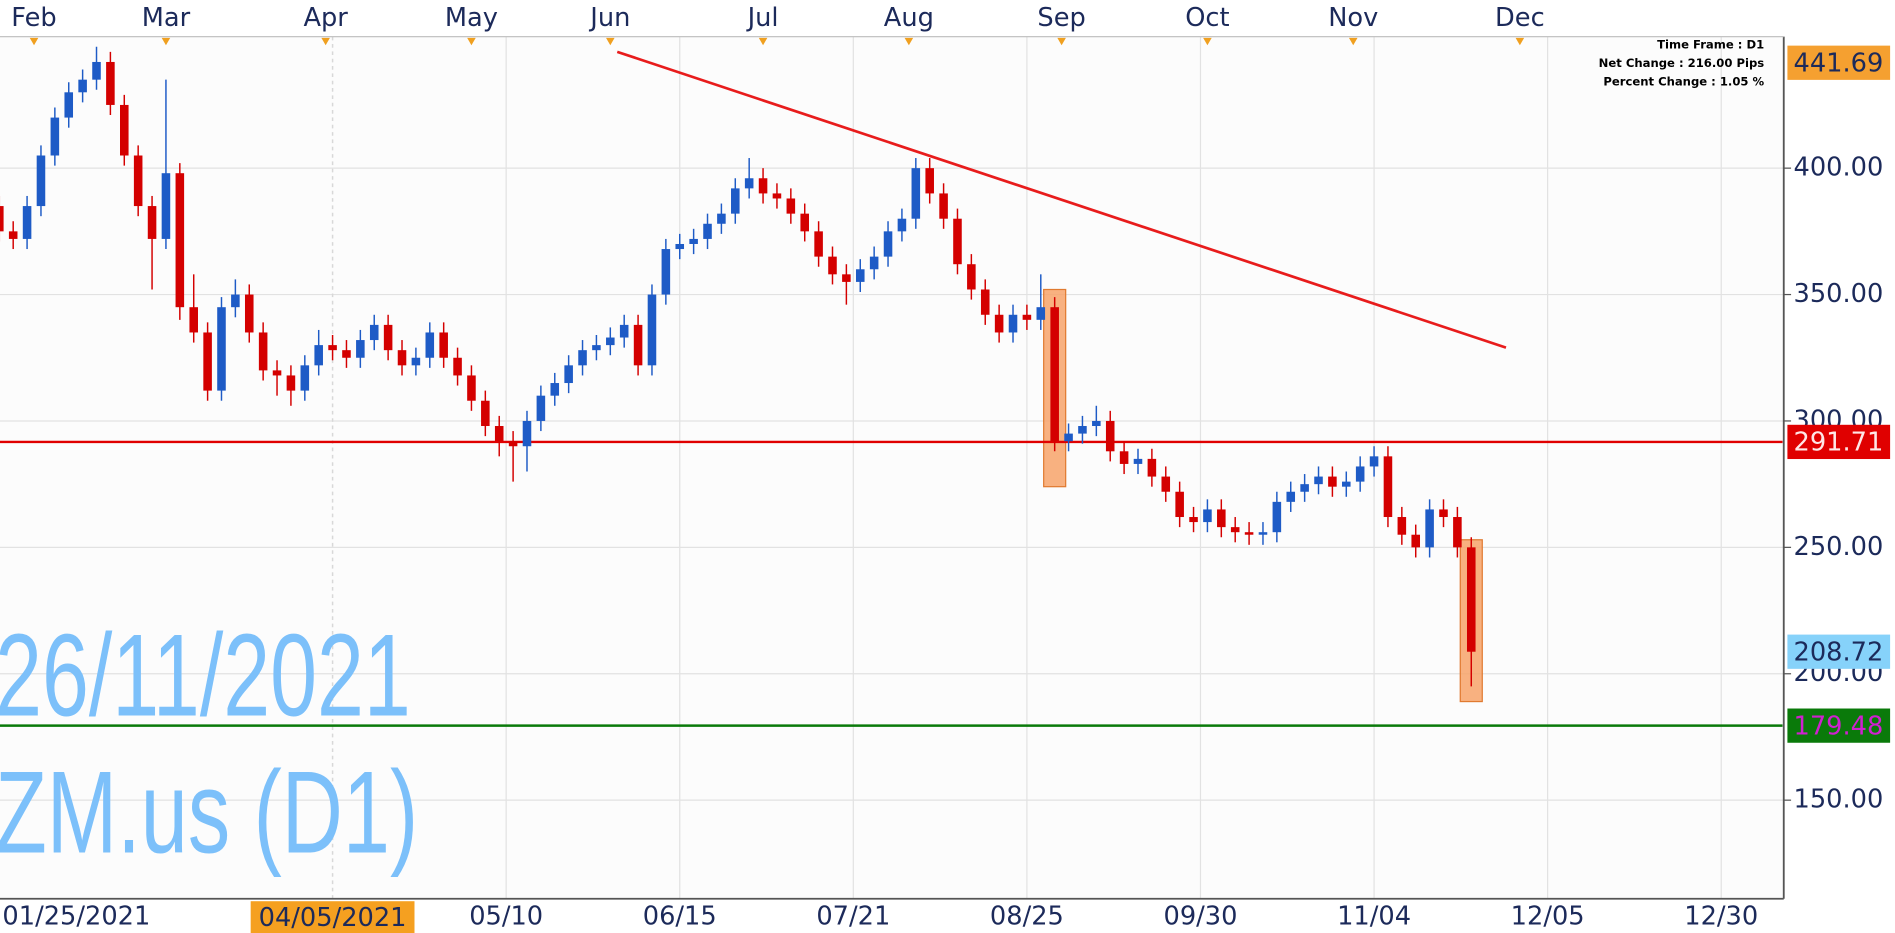 Image resolution: width=1895 pixels, height=933 pixels. Describe the element at coordinates (609, 18) in the screenshot. I see `month-label: Jun` at that location.